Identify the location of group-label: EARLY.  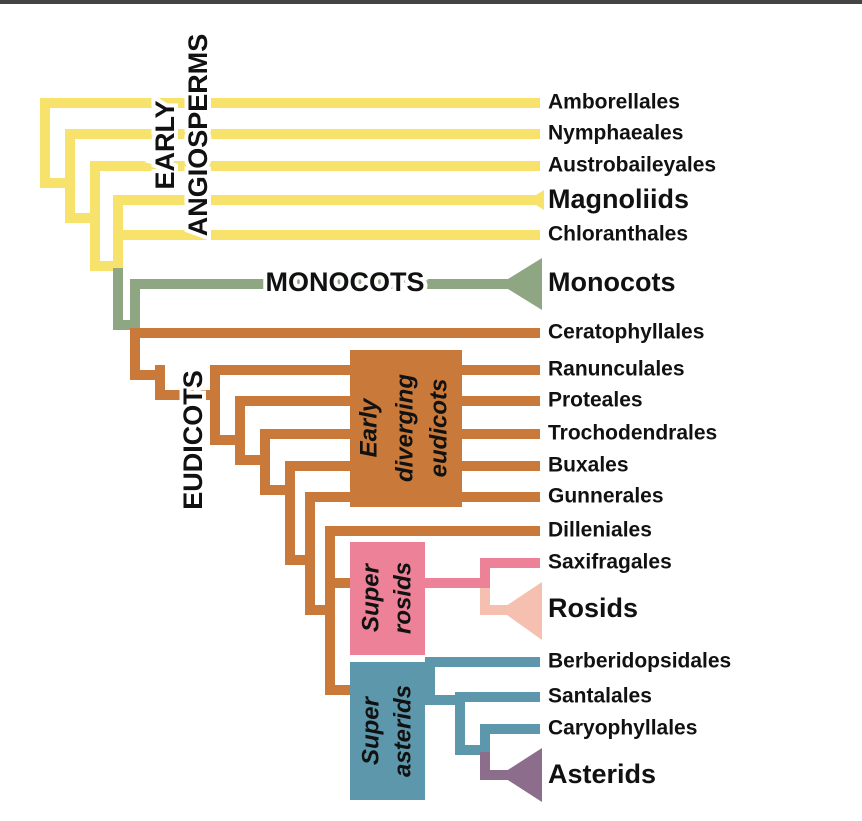
(165, 144).